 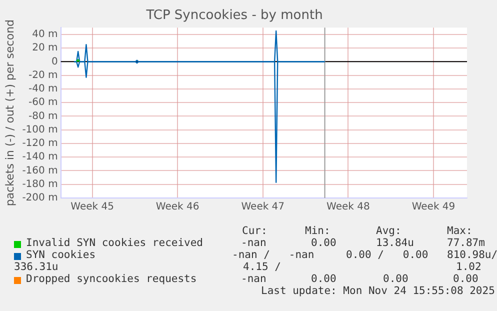 What do you see at coordinates (395, 243) in the screenshot?
I see `text: 13.84u` at bounding box center [395, 243].